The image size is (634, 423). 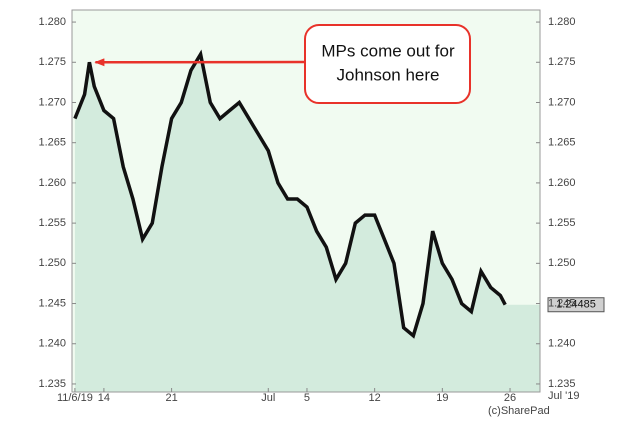 What do you see at coordinates (52, 384) in the screenshot?
I see `y-tick-label: 1.235` at bounding box center [52, 384].